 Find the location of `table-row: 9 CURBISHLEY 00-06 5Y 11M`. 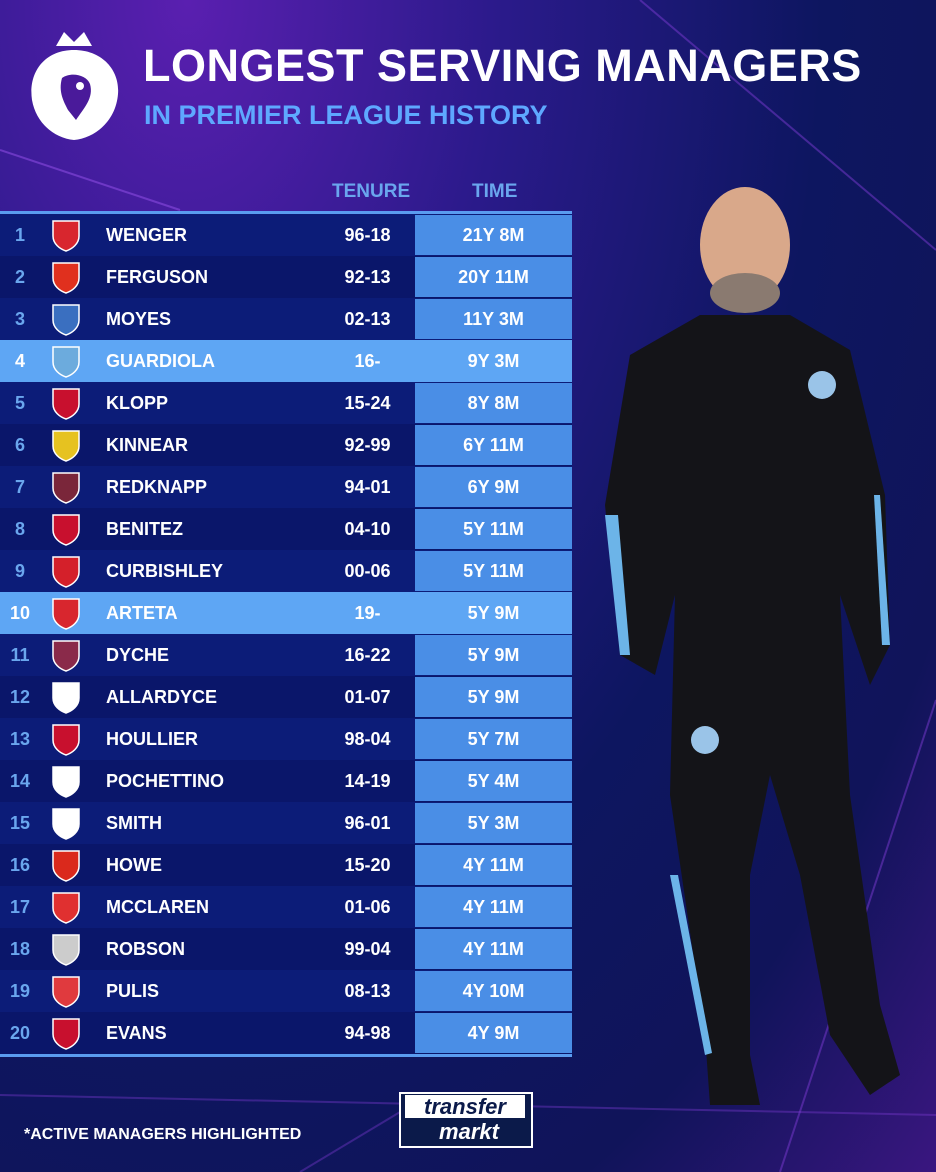

table-row: 9 CURBISHLEY 00-06 5Y 11M is located at coordinates (286, 571).